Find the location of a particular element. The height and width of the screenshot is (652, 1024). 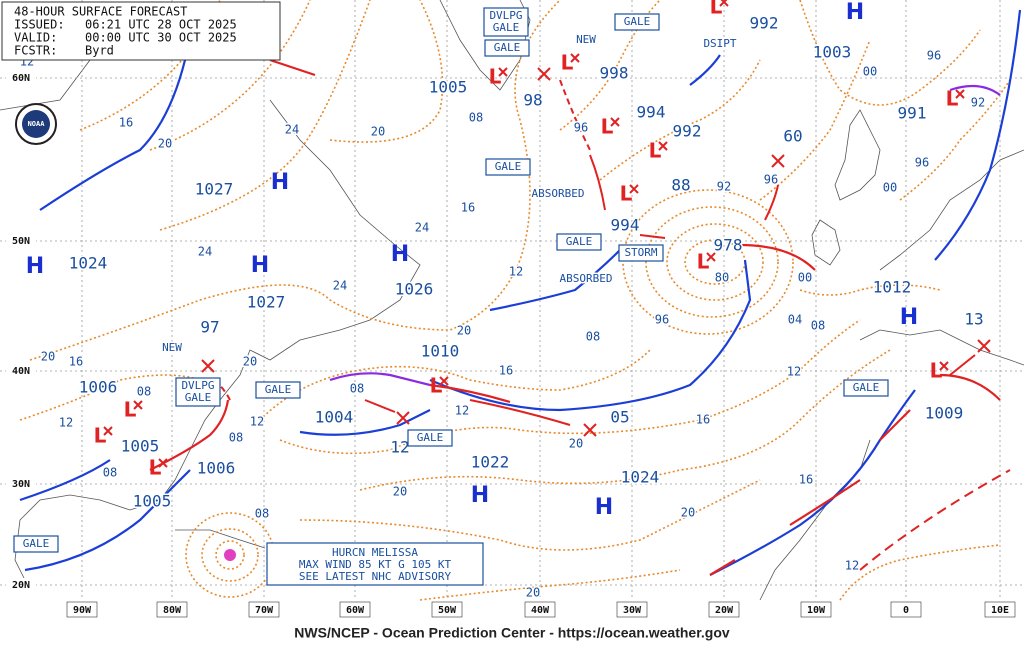

warning-text: STORM is located at coordinates (640, 252).